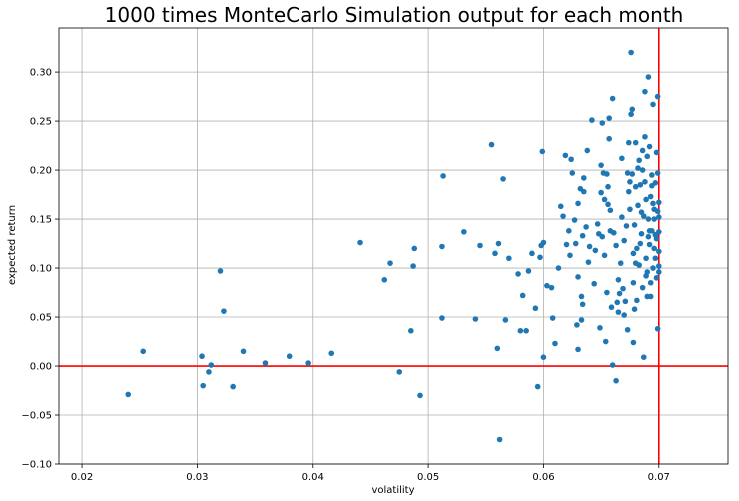 Image resolution: width=739 pixels, height=501 pixels. Describe the element at coordinates (392, 490) in the screenshot. I see `x-axis-label: volatility` at that location.